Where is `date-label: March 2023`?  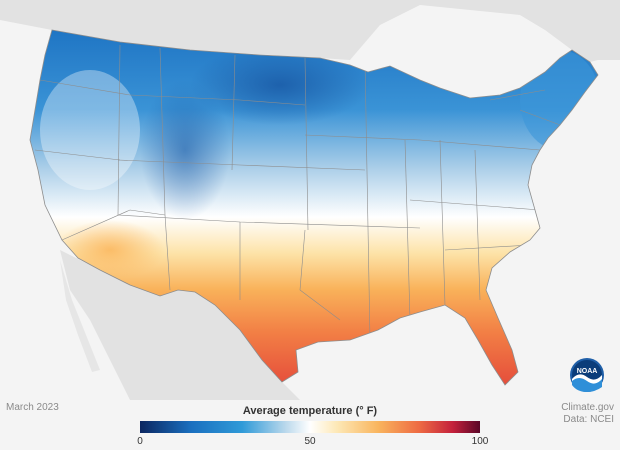
date-label: March 2023 is located at coordinates (32, 407).